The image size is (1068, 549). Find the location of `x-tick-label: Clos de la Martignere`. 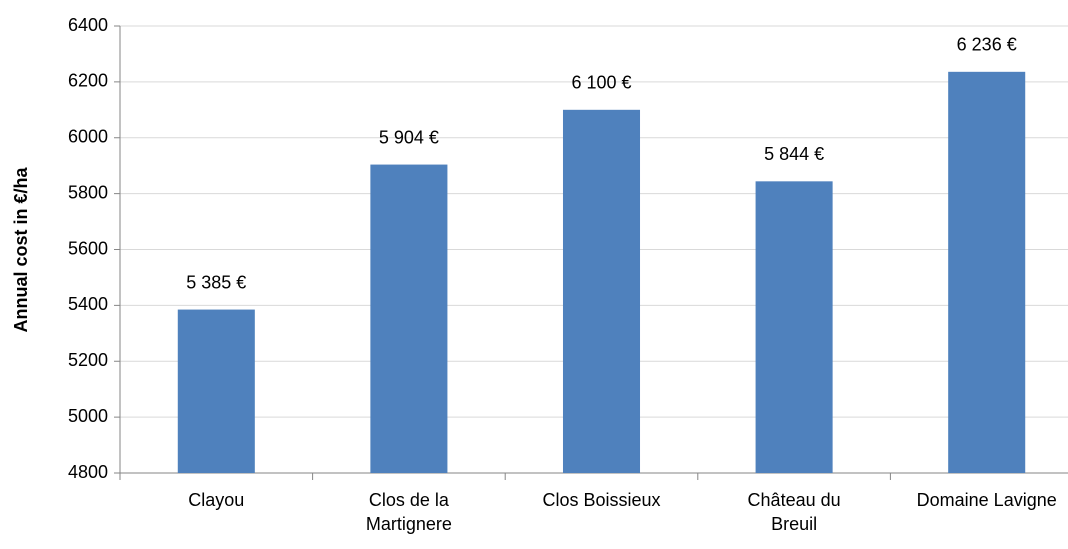

x-tick-label: Clos de la Martignere is located at coordinates (408, 512).